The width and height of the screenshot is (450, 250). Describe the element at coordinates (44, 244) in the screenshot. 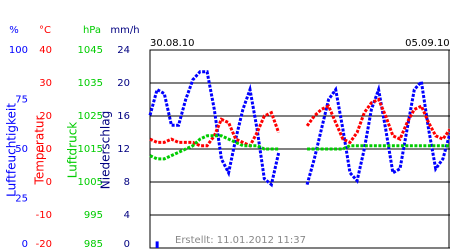

I see `y-tick-label: -20` at that location.